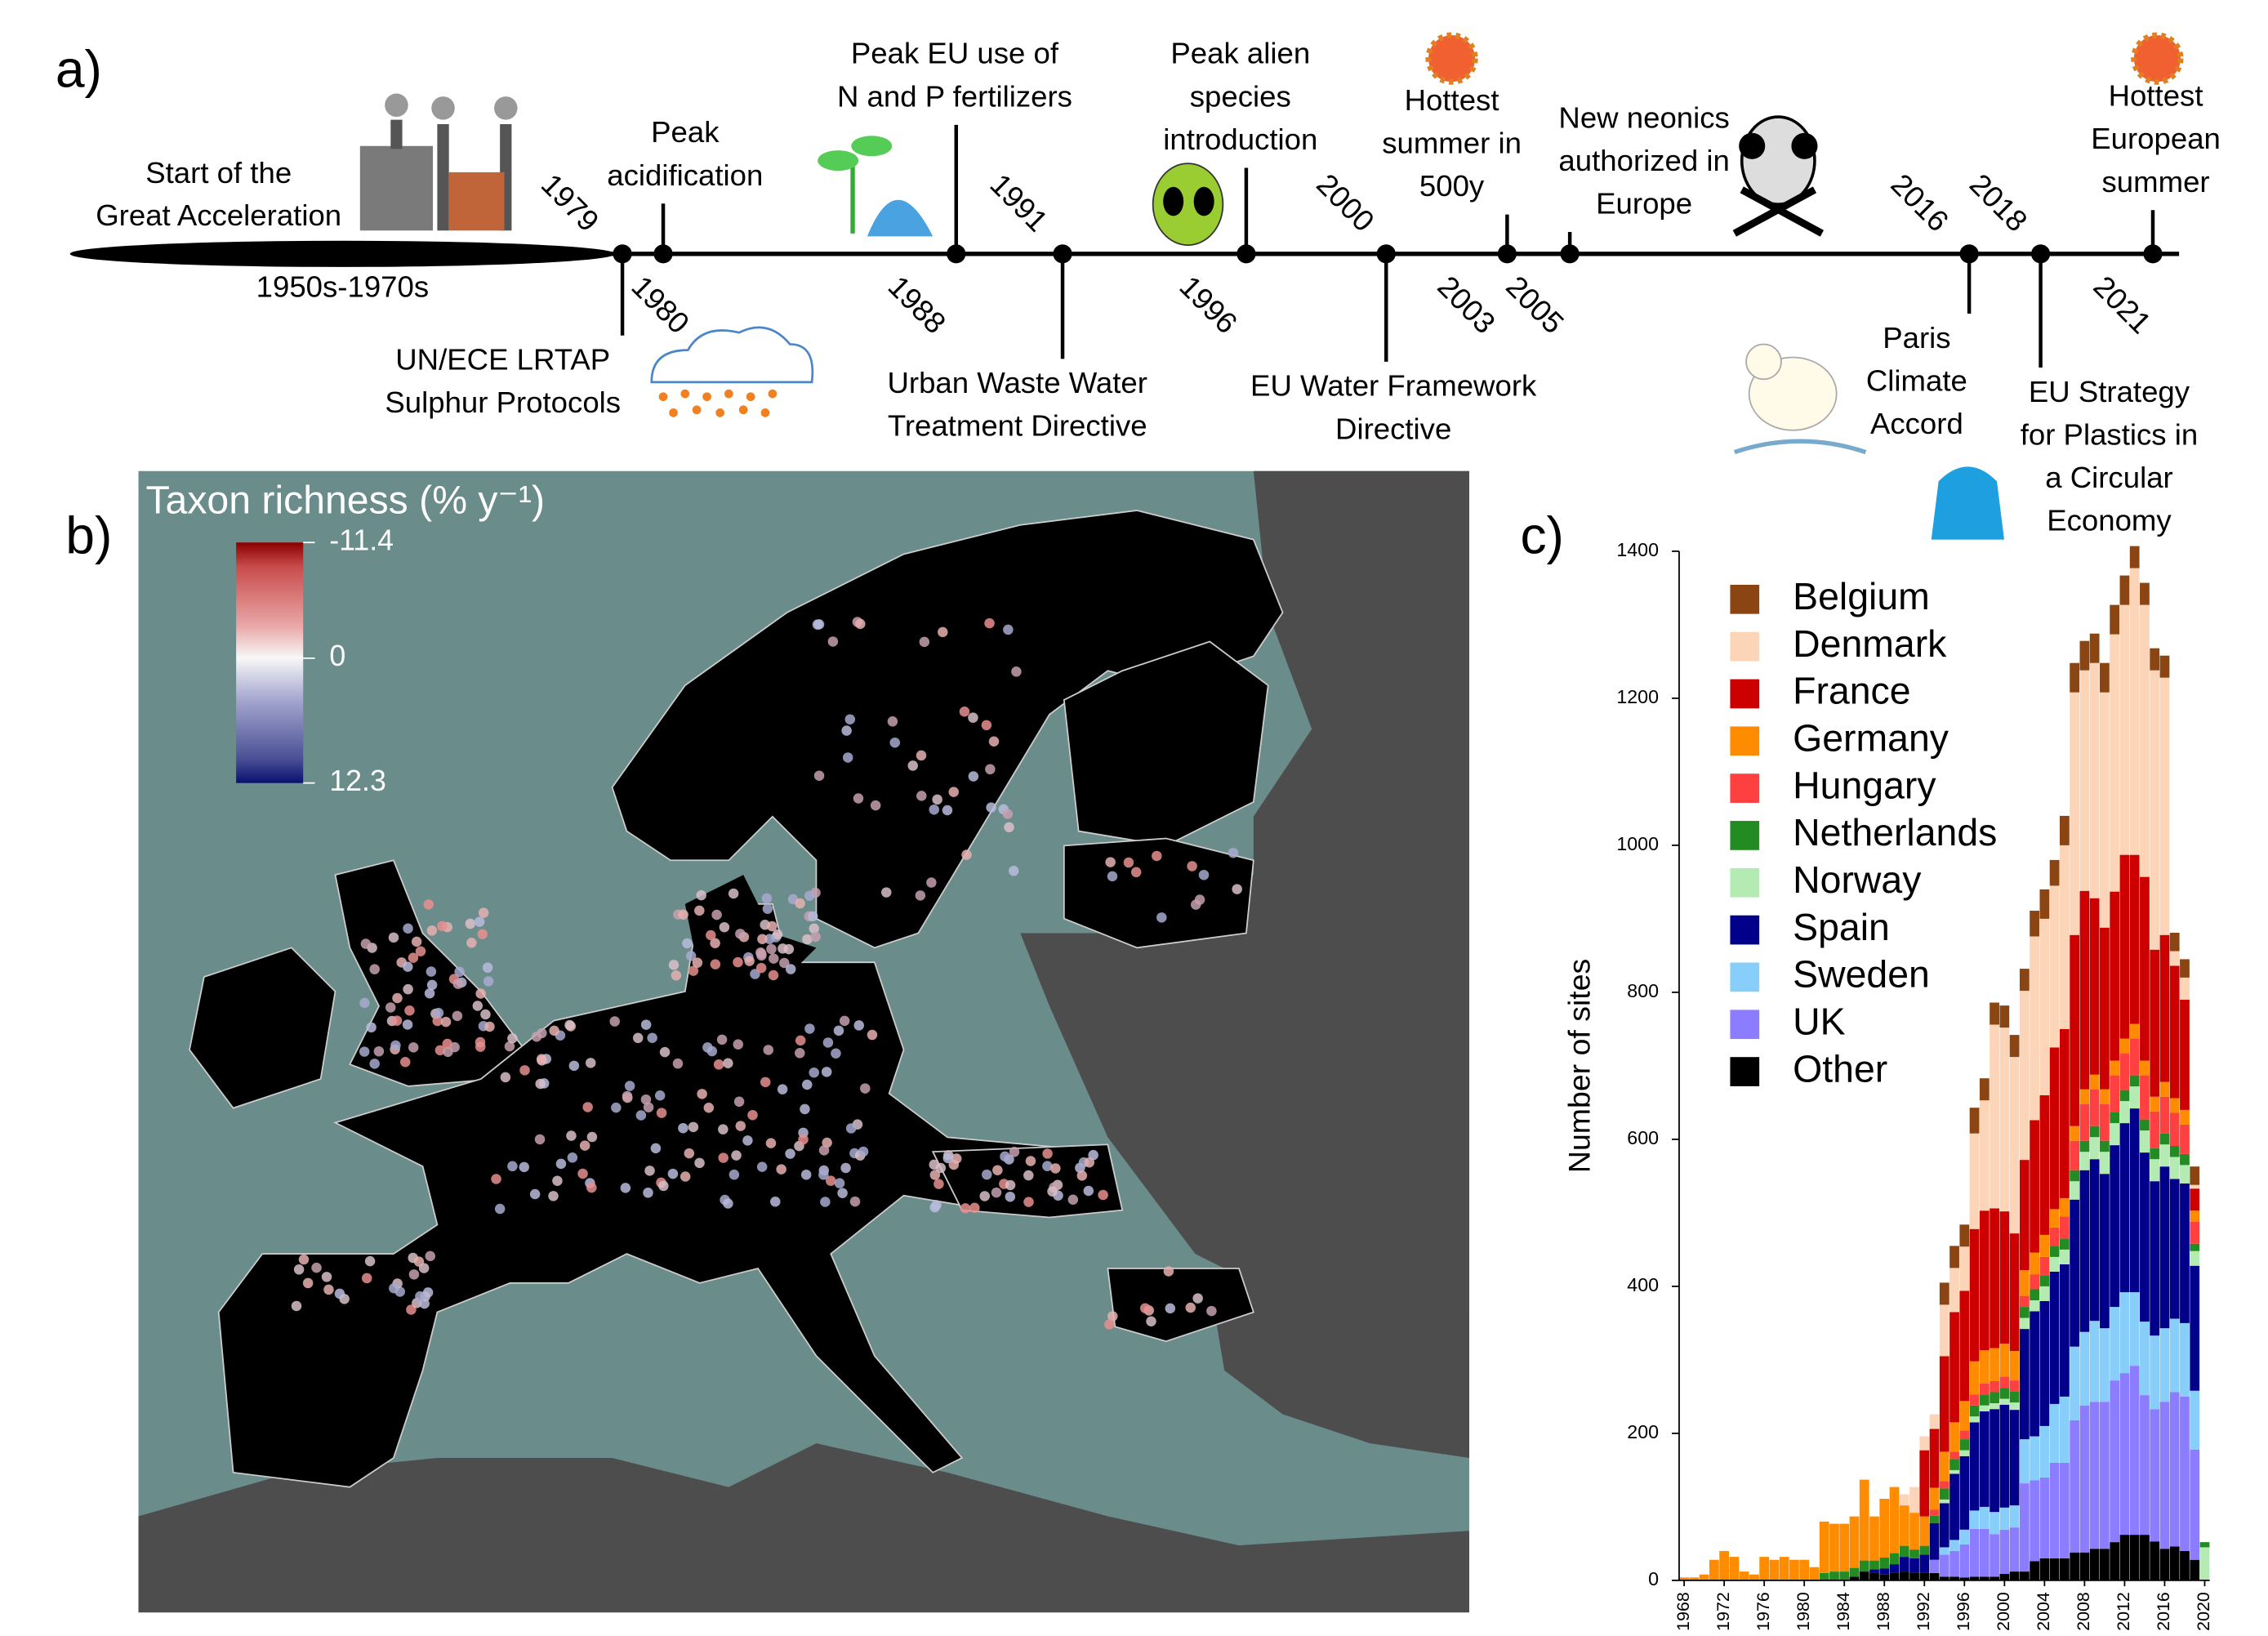 This screenshot has height=1636, width=2268. What do you see at coordinates (270, 662) in the screenshot?
I see `colorbar` at bounding box center [270, 662].